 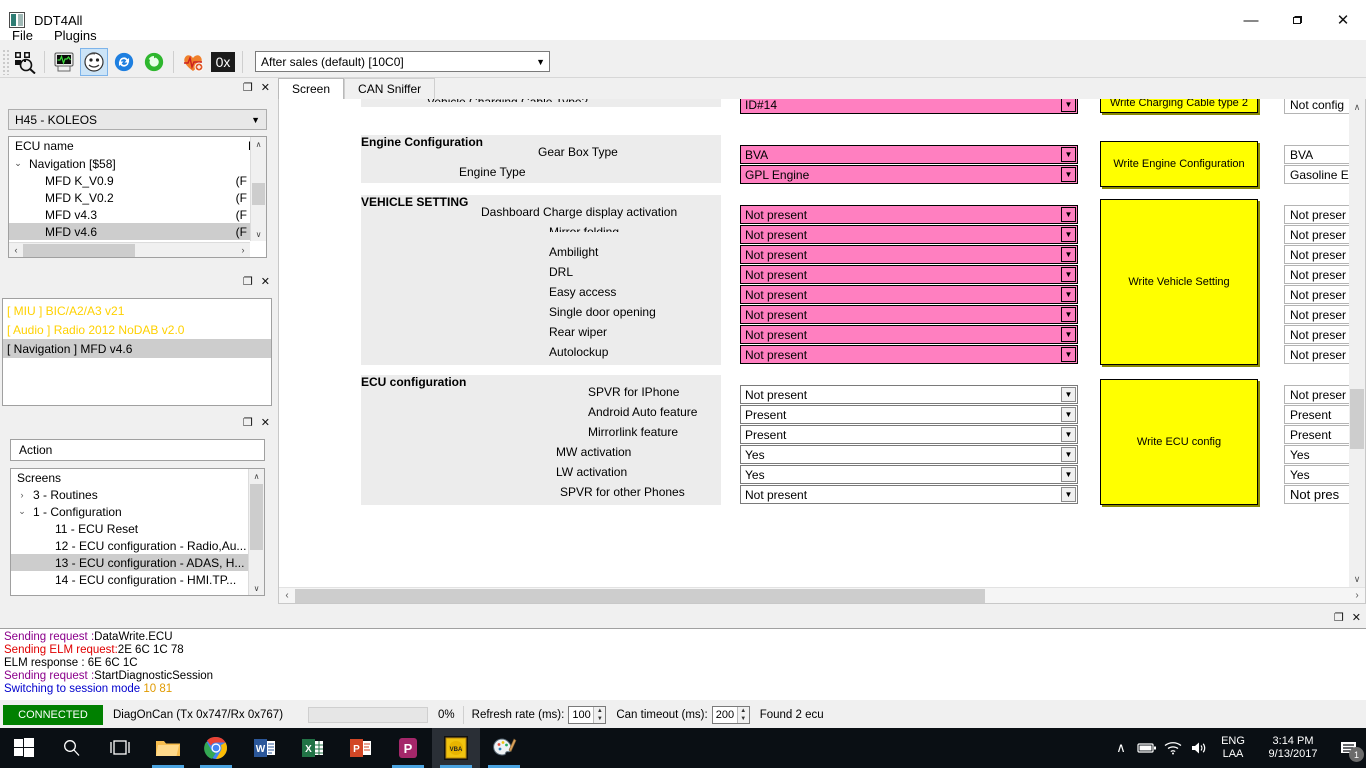 I want to click on screens-tree-vscrollbar: ∧ ∨, so click(x=256, y=532).